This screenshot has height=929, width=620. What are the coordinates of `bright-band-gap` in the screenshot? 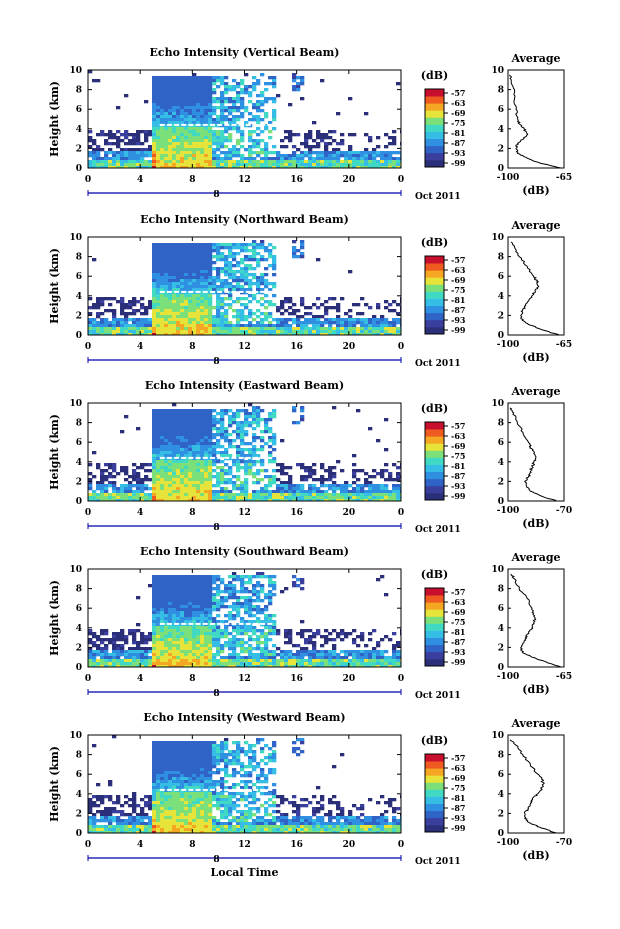 It's located at (220, 457).